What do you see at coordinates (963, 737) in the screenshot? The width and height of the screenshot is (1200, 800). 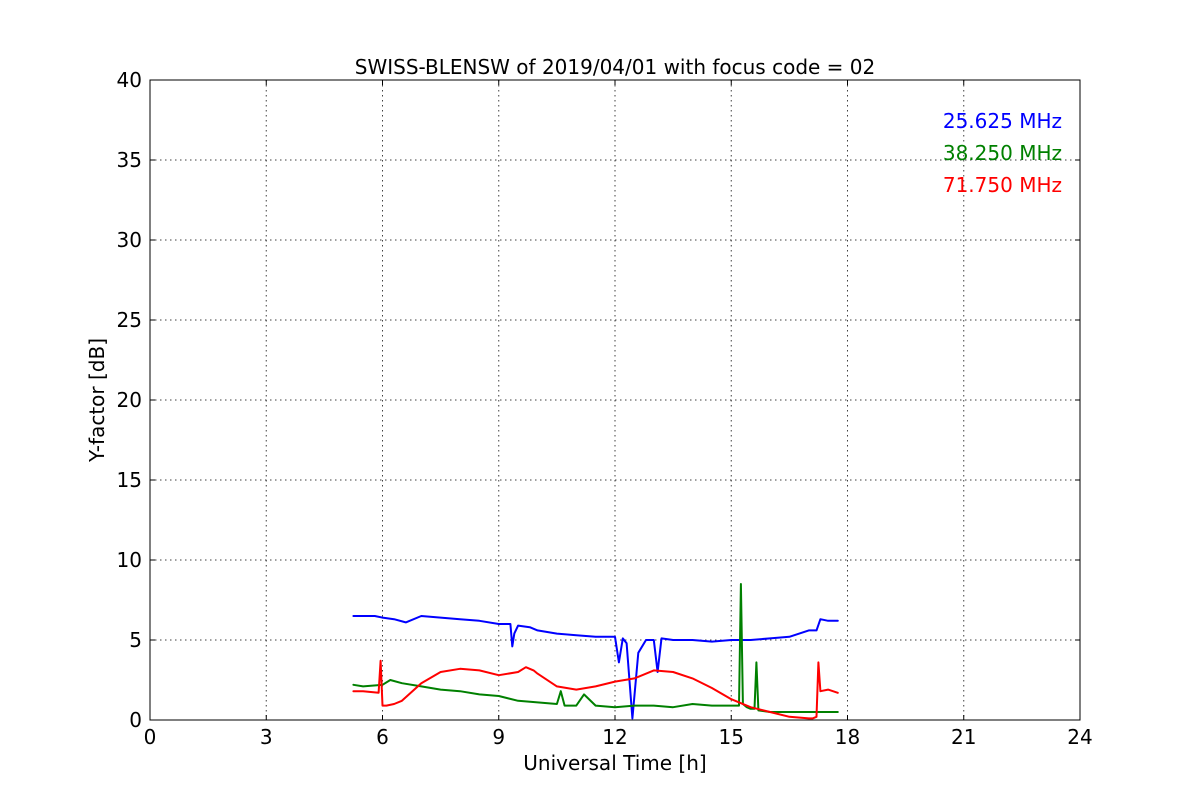 I see `x-tick-label: 21` at bounding box center [963, 737].